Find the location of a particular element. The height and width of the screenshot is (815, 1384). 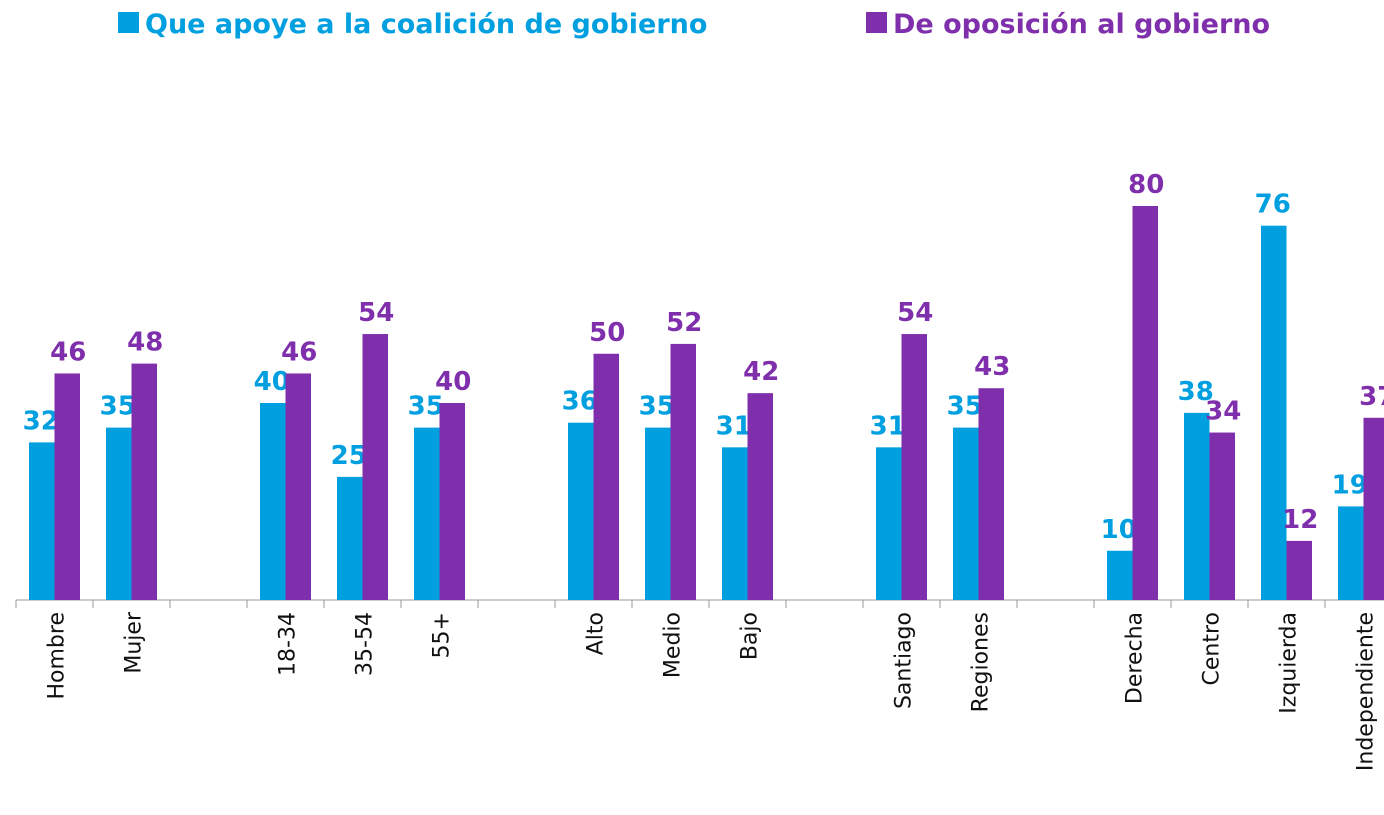

legend-label: Que apoye a la coalición de gobierno is located at coordinates (426, 24).